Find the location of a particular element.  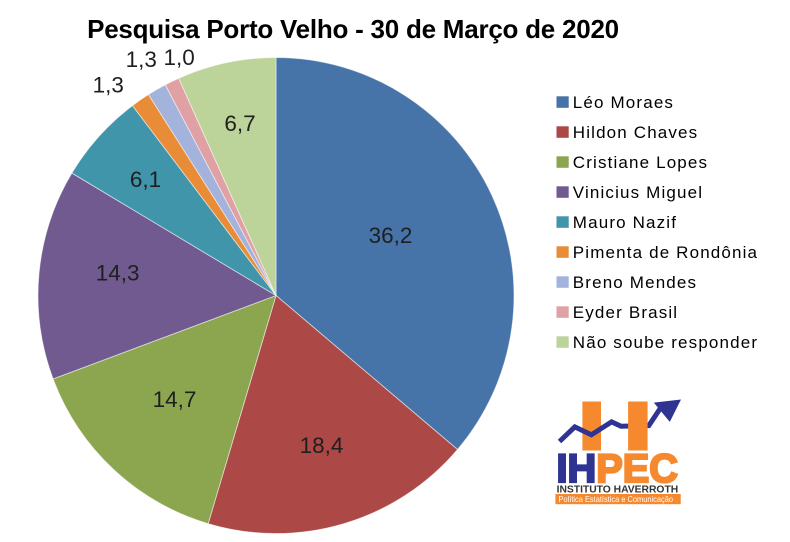

svg-text: IHPEC is located at coordinates (618, 469).